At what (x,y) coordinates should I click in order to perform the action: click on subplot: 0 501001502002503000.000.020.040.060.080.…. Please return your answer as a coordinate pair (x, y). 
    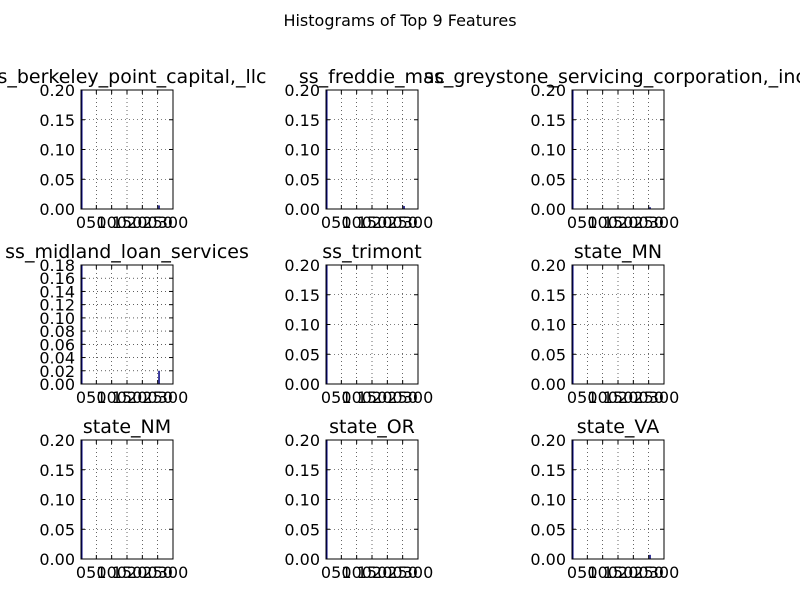
    Looking at the image, I should click on (127, 324).